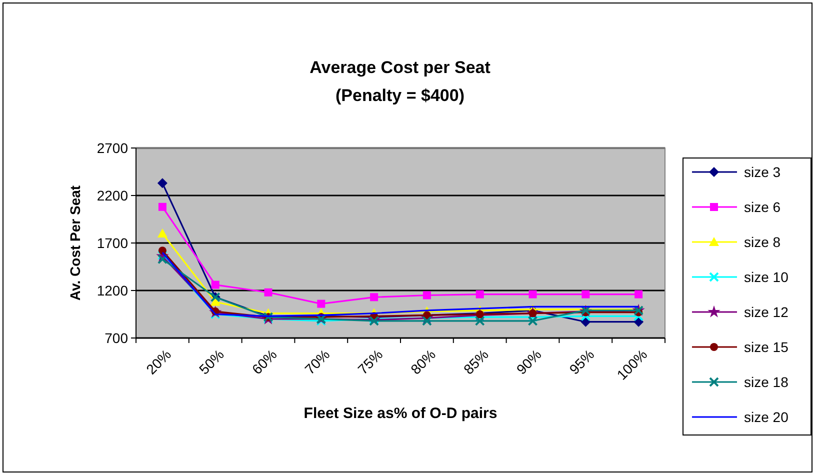 This screenshot has height=475, width=815. Describe the element at coordinates (75, 243) in the screenshot. I see `y-axis-title: Av. Cost Per Seat` at that location.